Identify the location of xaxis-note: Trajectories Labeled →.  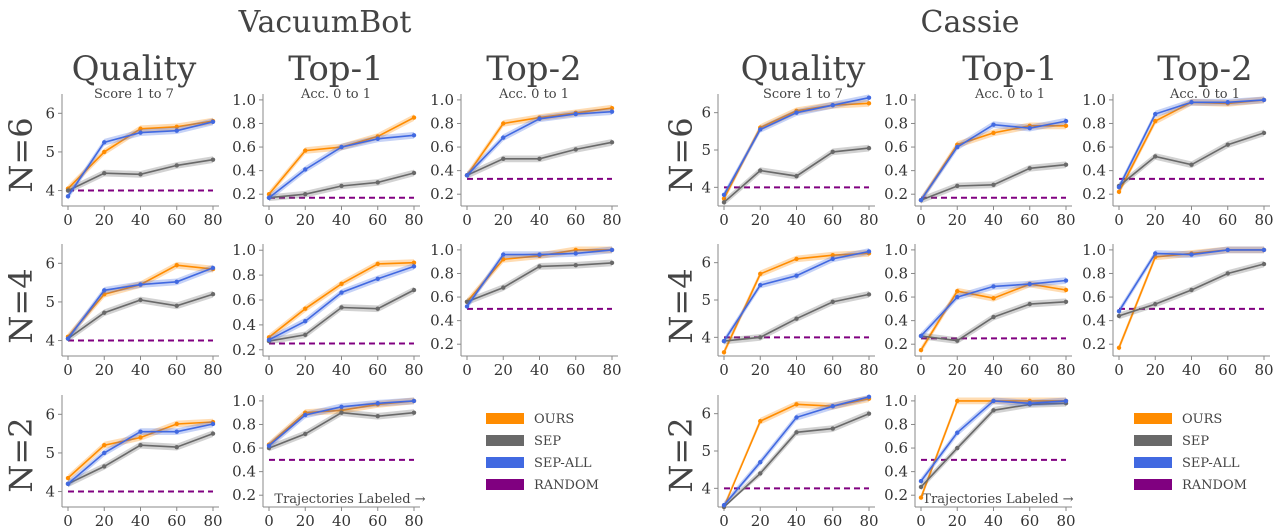
(997, 499).